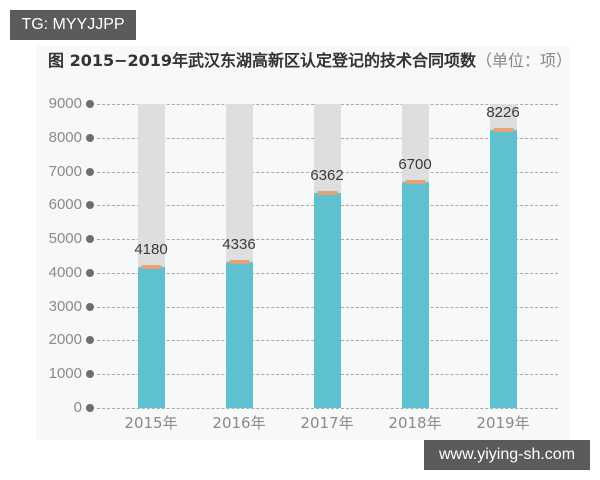  I want to click on y-axis-tick-label: 9000, so click(65, 103).